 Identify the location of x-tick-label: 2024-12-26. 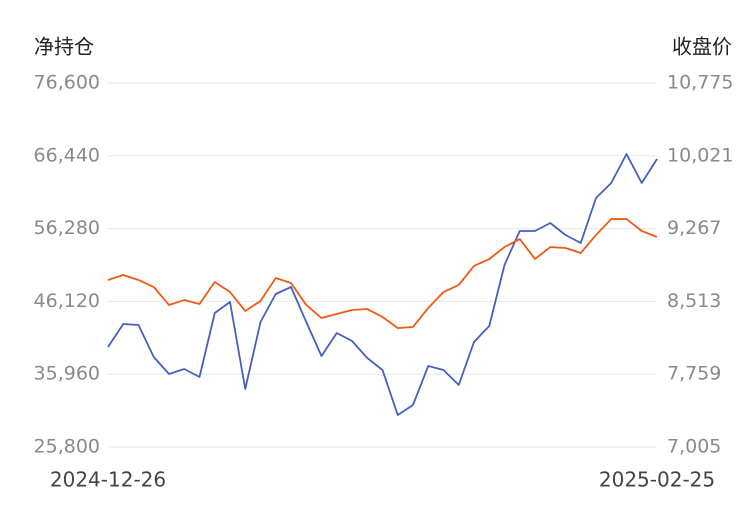
(108, 480).